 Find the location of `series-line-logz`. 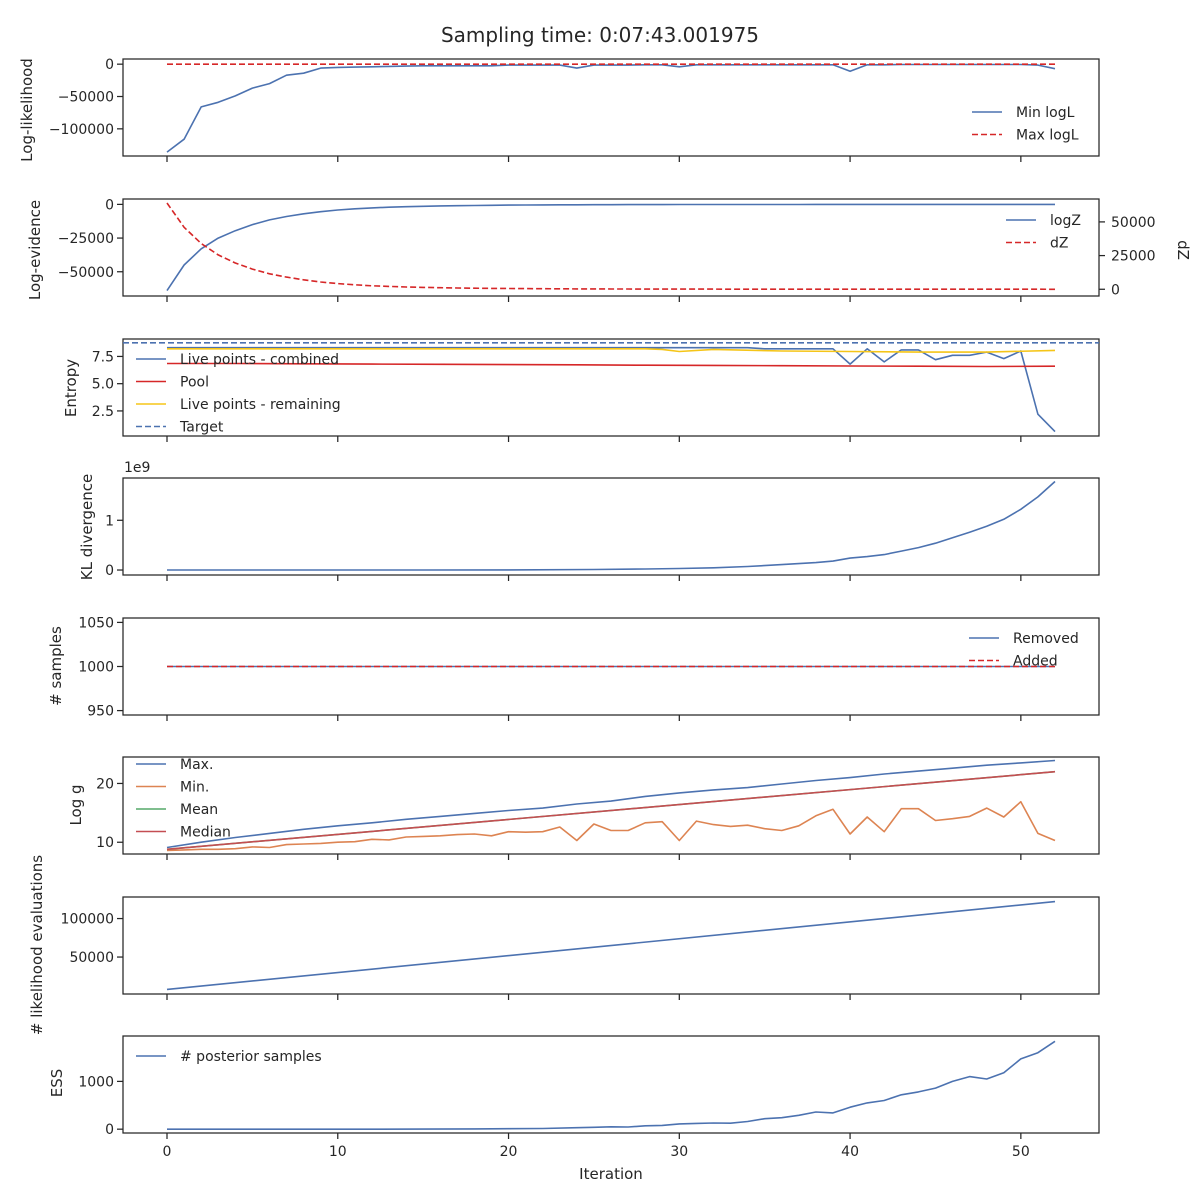

series-line-logz is located at coordinates (610, 247).